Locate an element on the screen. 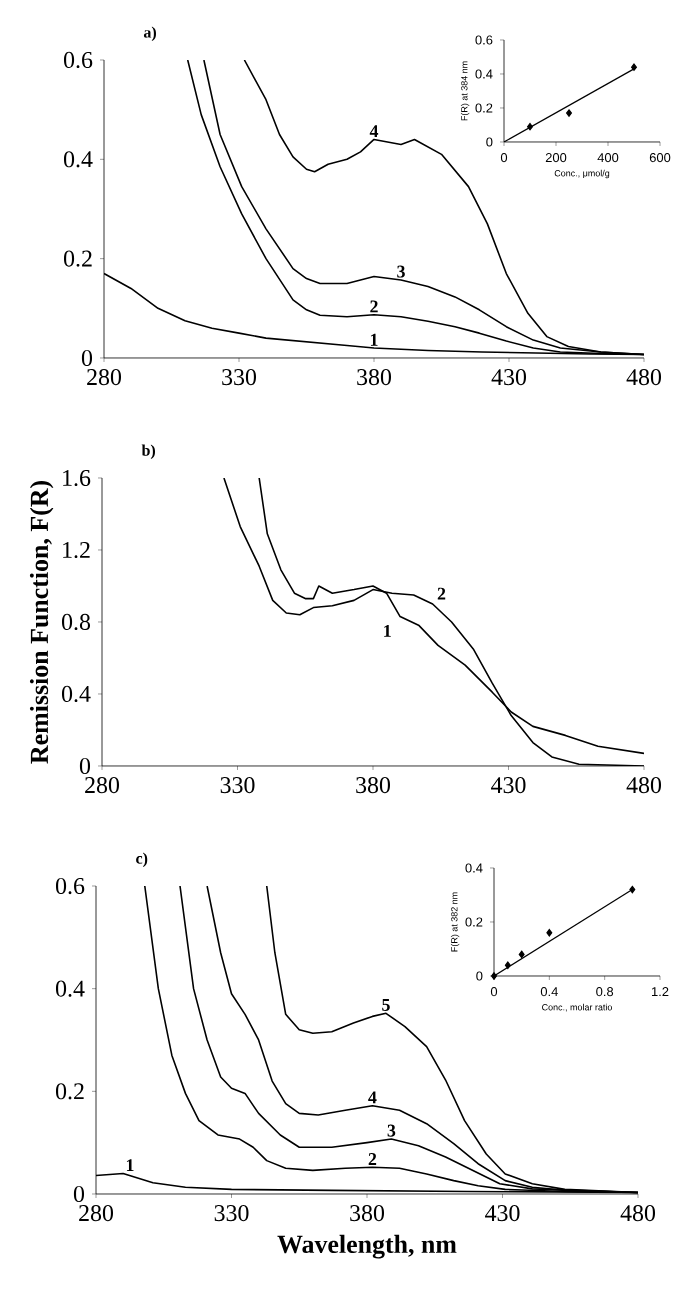 This screenshot has width=690, height=1290. y-axis-title: Remission Function, F(R) is located at coordinates (41, 622).